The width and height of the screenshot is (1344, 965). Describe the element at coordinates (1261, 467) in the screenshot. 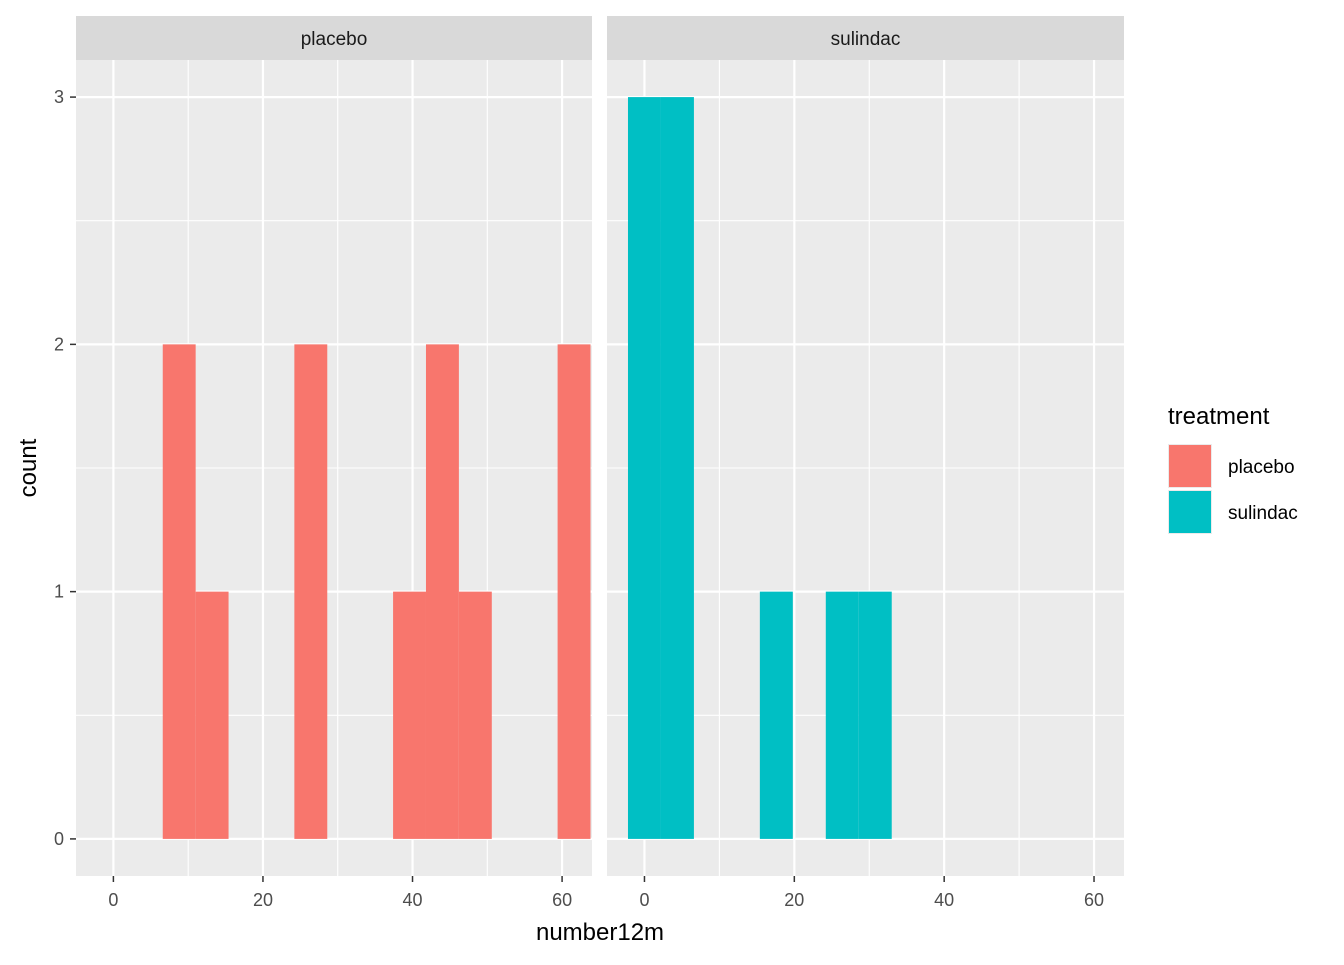

I see `legend-label-placebo: placebo` at that location.